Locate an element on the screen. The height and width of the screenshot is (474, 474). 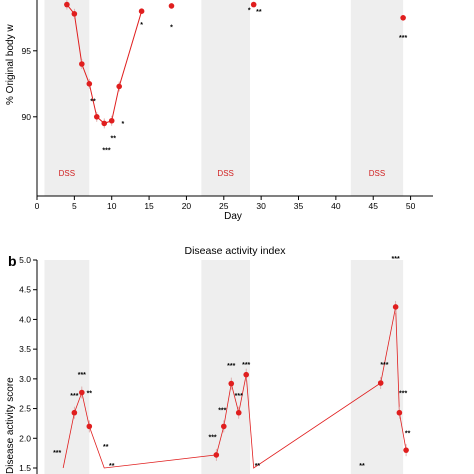
y-tick-label: 2.0 is located at coordinates (25, 438).